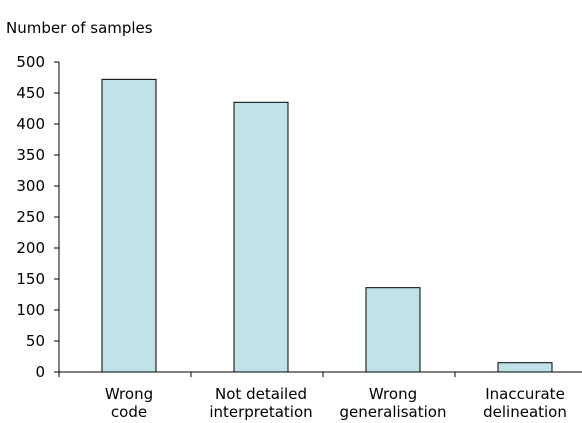 The width and height of the screenshot is (582, 423). What do you see at coordinates (260, 403) in the screenshot?
I see `x-tick-label: Not detailed interpretation` at bounding box center [260, 403].